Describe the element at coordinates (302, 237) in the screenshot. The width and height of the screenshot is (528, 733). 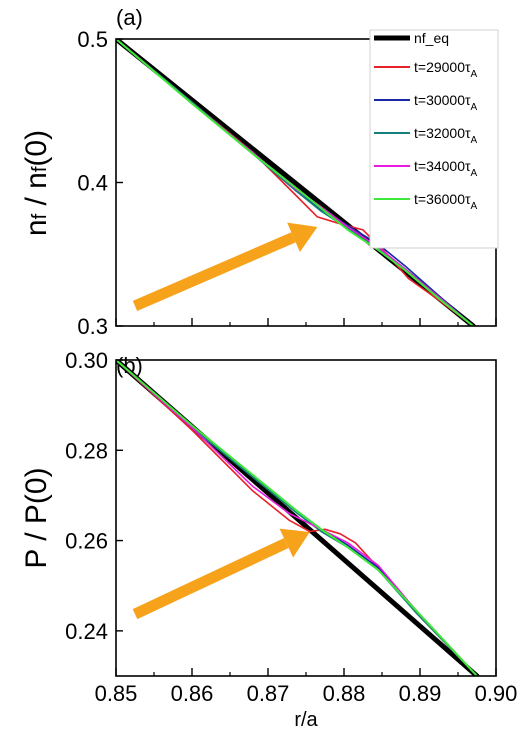
I see `arrow-head-a` at that location.